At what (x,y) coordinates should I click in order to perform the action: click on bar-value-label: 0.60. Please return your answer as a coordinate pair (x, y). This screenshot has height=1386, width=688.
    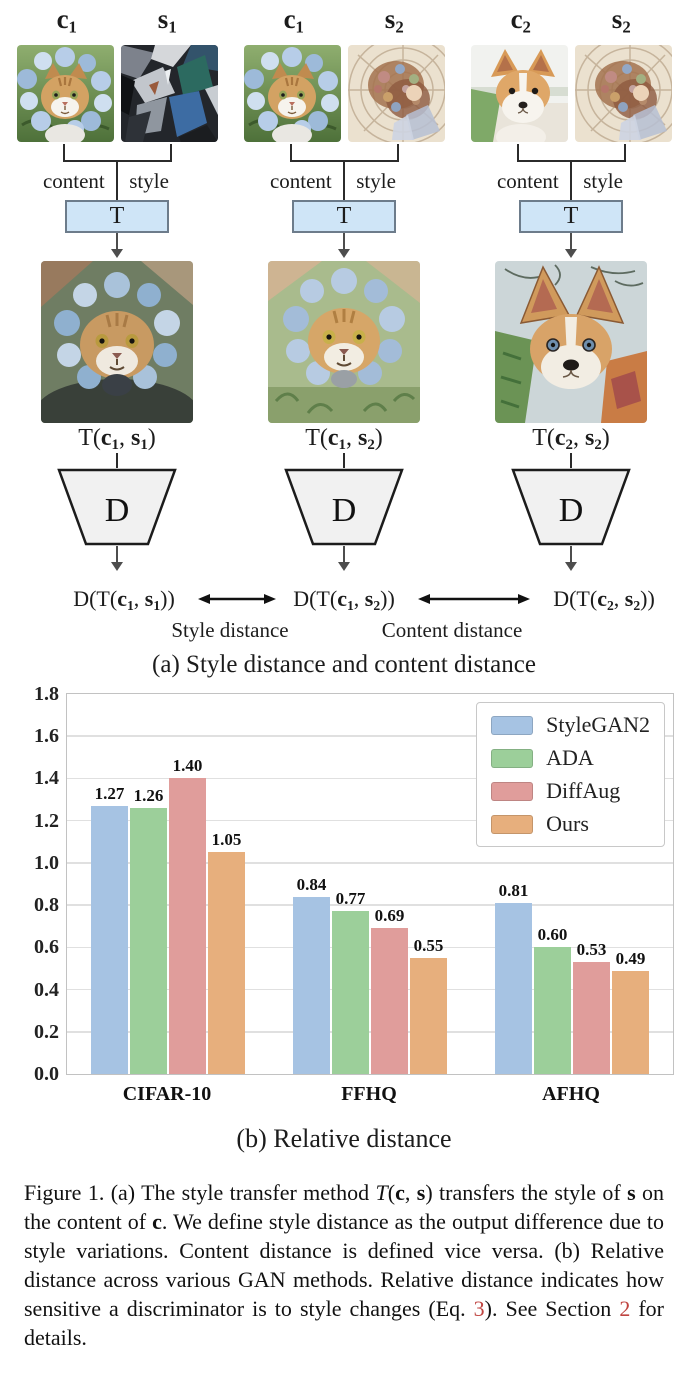
    Looking at the image, I should click on (552, 935).